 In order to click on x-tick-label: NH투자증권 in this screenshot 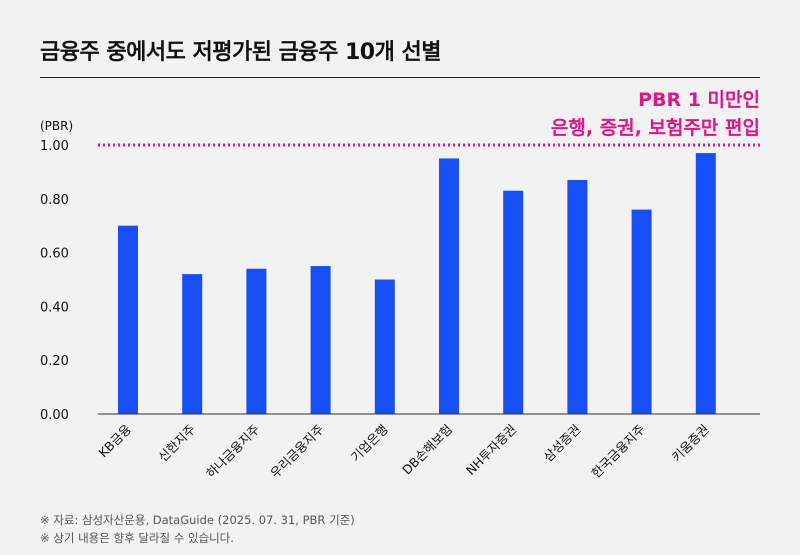, I will do `click(491, 450)`.